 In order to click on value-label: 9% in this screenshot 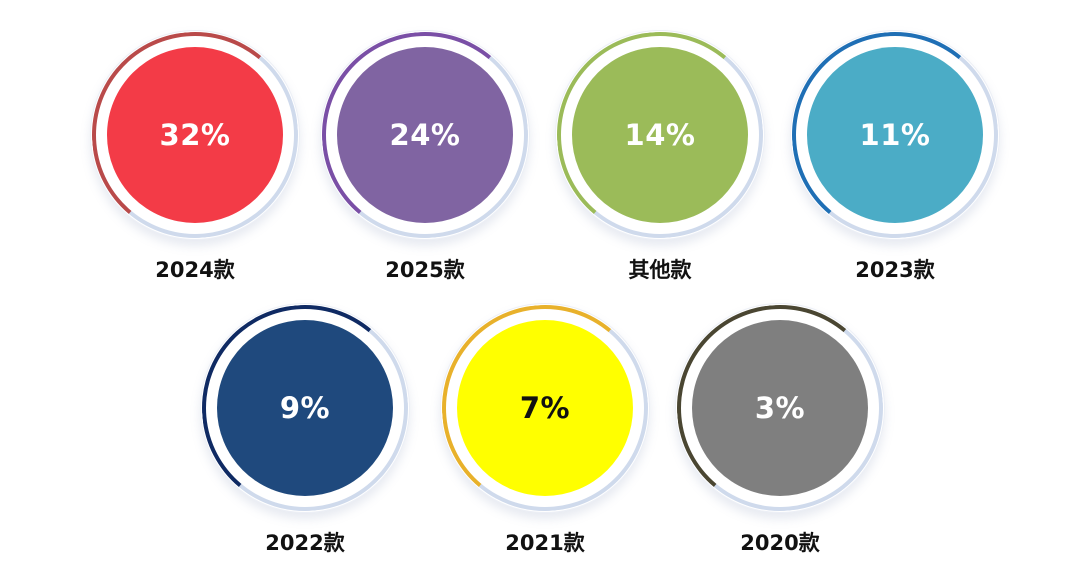, I will do `click(305, 408)`.